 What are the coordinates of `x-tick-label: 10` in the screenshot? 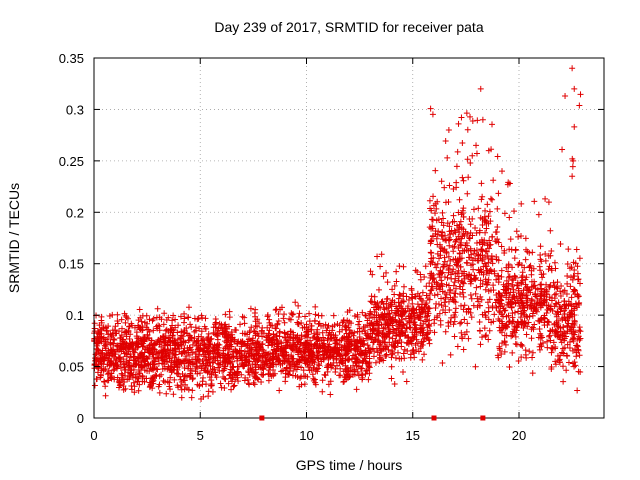 It's located at (306, 435).